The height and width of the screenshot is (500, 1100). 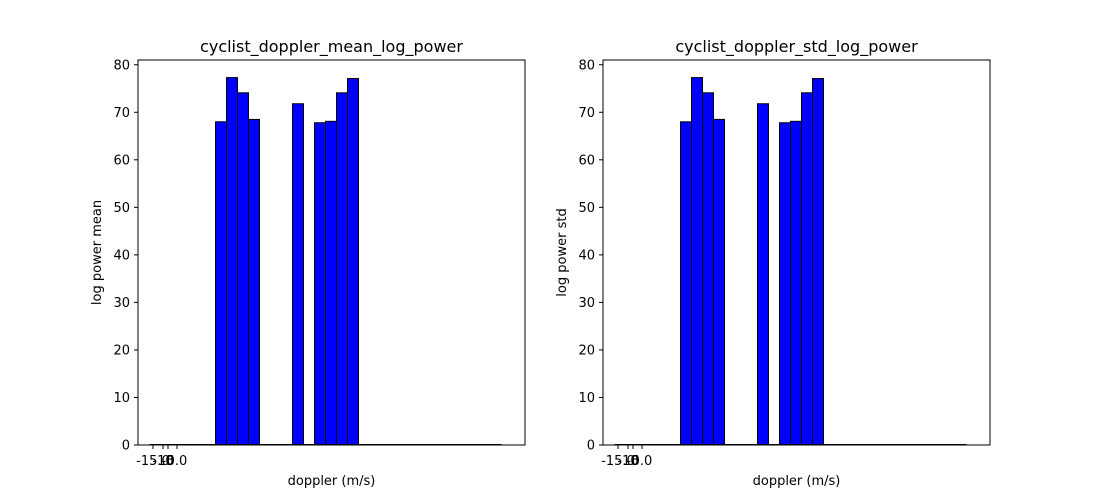 I want to click on y-axis-label: log power std, so click(x=562, y=252).